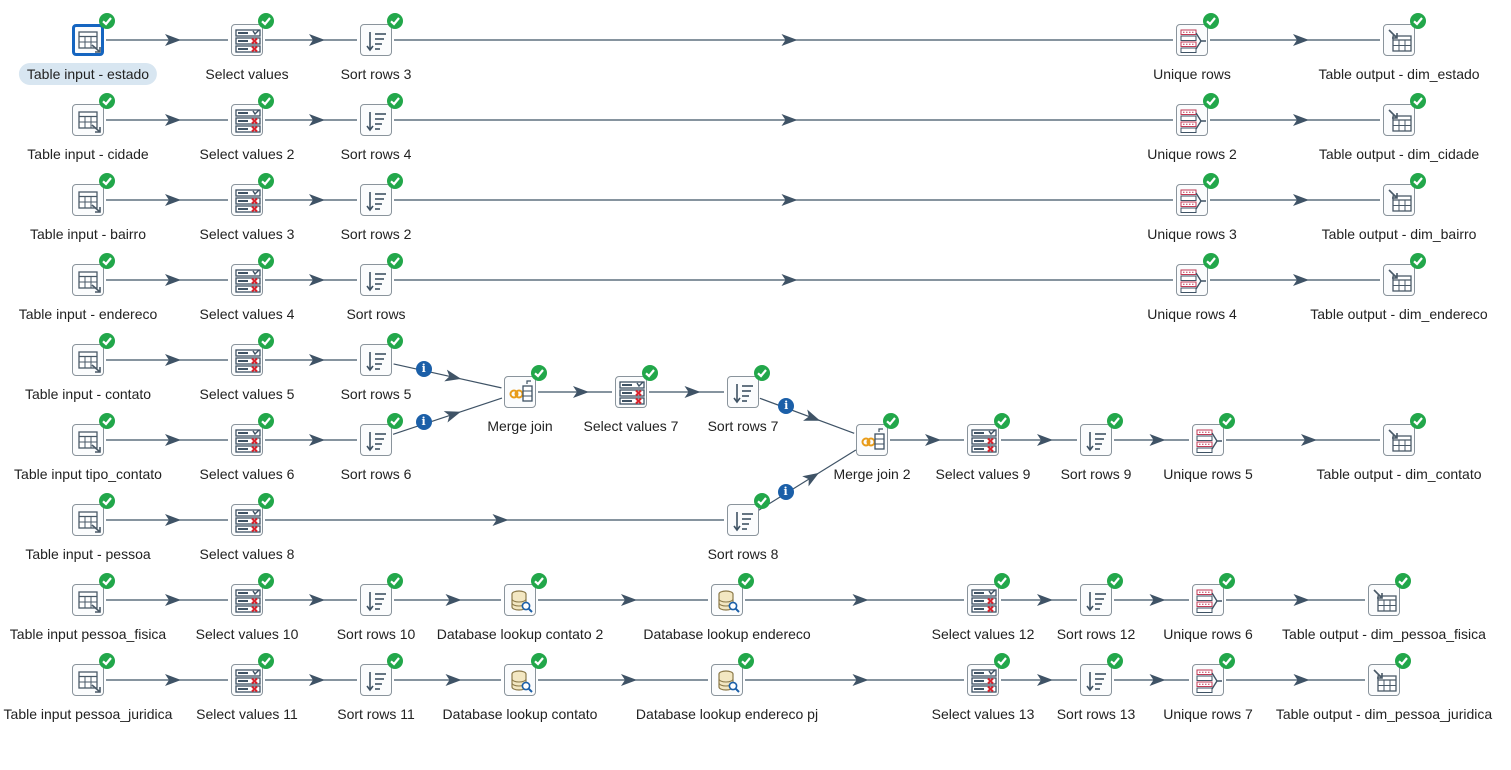 The height and width of the screenshot is (770, 1511). Describe the element at coordinates (88, 360) in the screenshot. I see `table-input-icon` at that location.